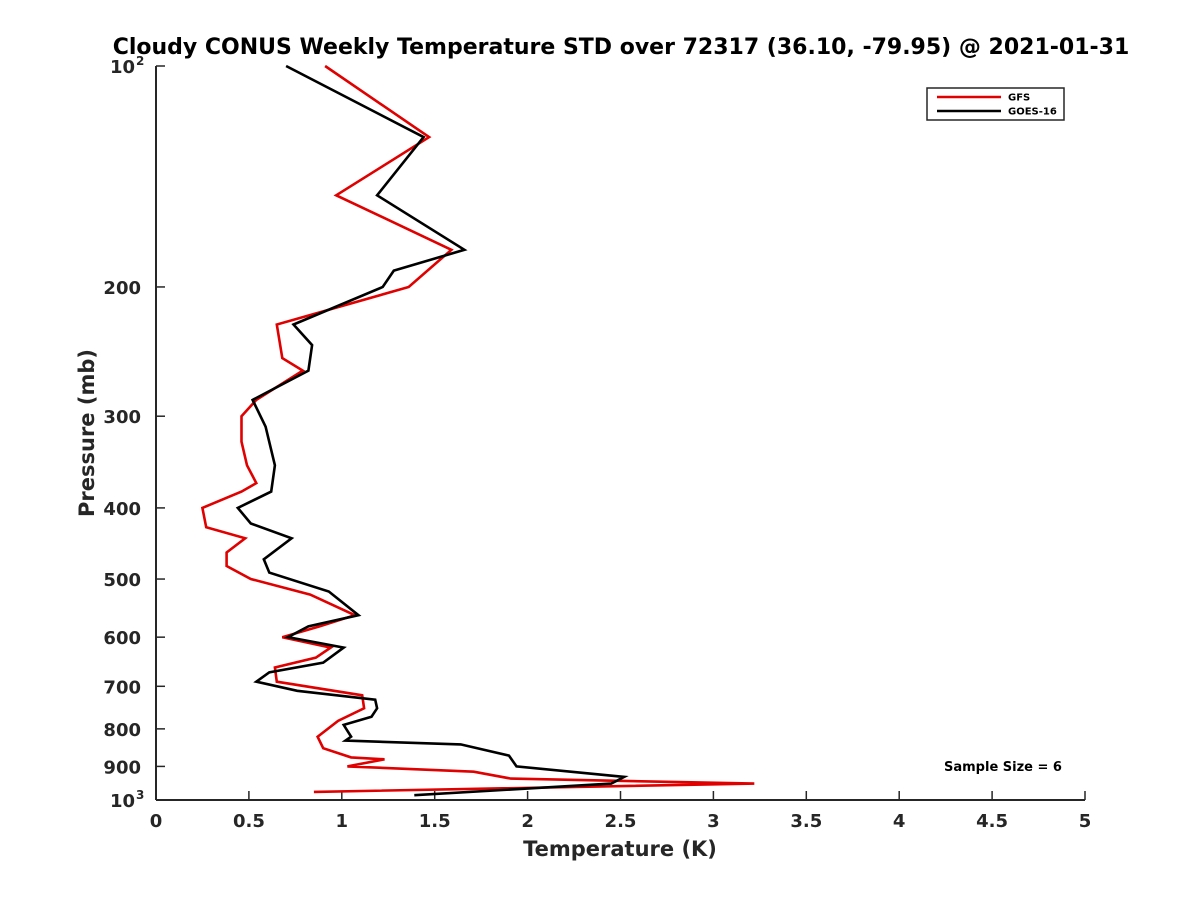 Image resolution: width=1200 pixels, height=900 pixels. What do you see at coordinates (140, 795) in the screenshot?
I see `y-tick-exponent: 3` at bounding box center [140, 795].